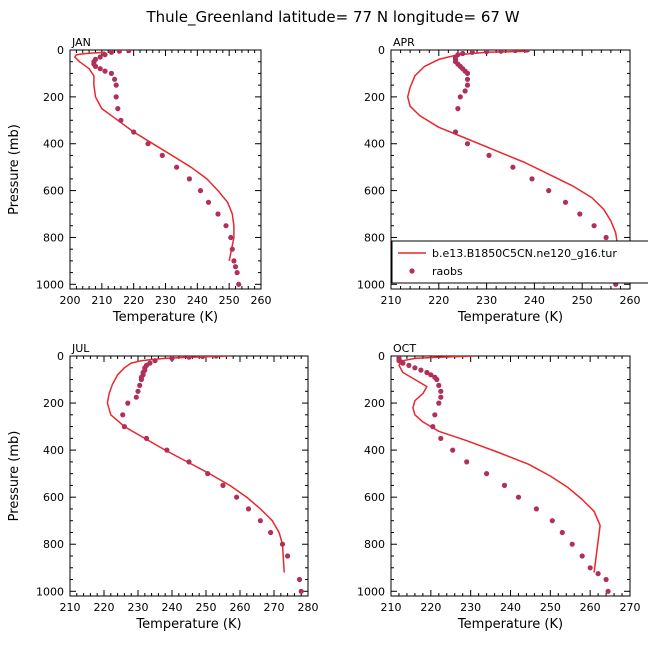  What do you see at coordinates (308, 607) in the screenshot?
I see `x-tick-label: 280` at bounding box center [308, 607].